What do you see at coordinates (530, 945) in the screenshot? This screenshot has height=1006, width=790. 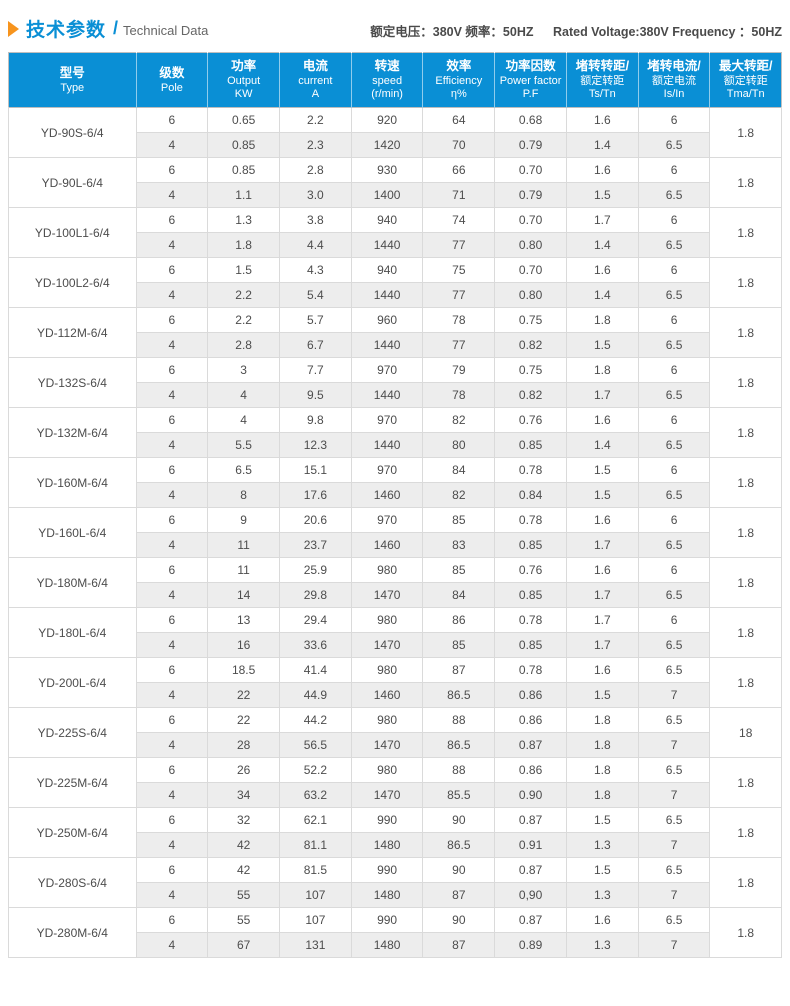 I see `cell-power-factor: 0.89` at bounding box center [530, 945].